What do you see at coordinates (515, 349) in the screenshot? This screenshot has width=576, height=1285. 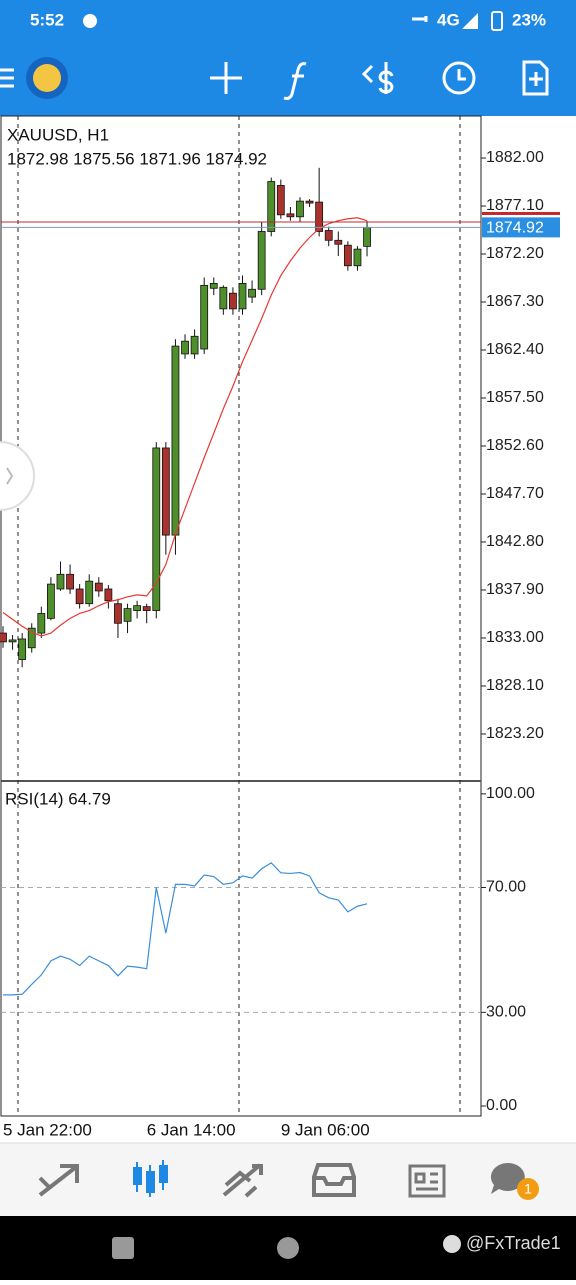 I see `y-tick-label: 1862.40` at bounding box center [515, 349].